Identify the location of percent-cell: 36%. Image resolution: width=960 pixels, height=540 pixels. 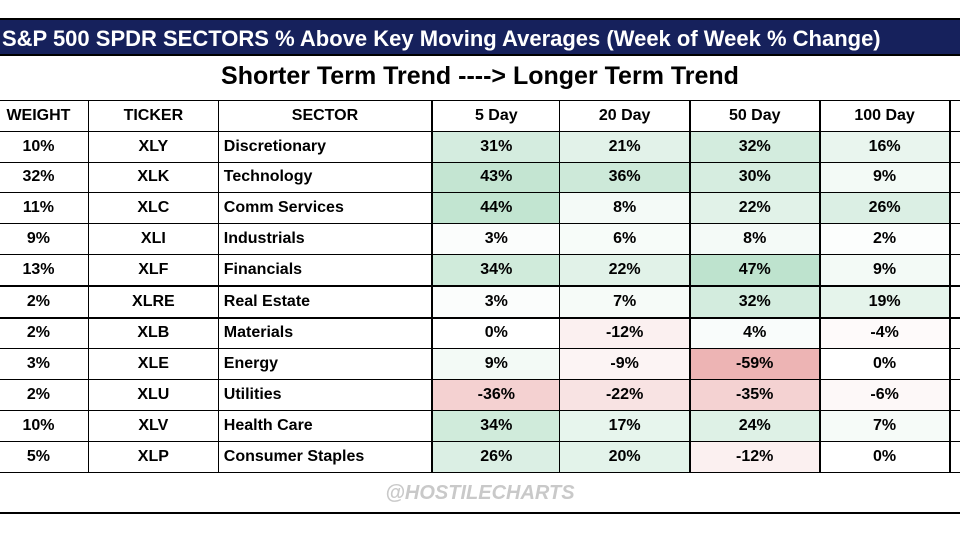
(625, 177).